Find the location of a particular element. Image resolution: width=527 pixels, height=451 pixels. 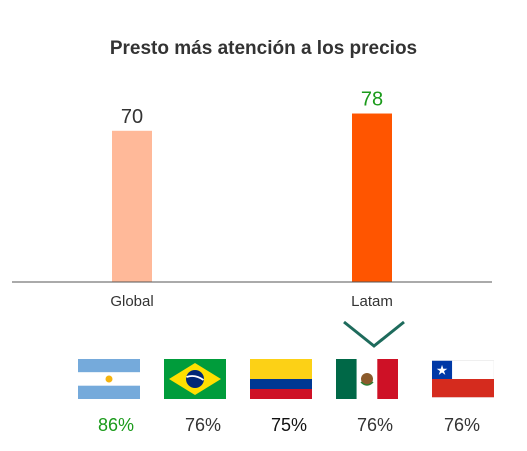

colombia-flag is located at coordinates (281, 379).